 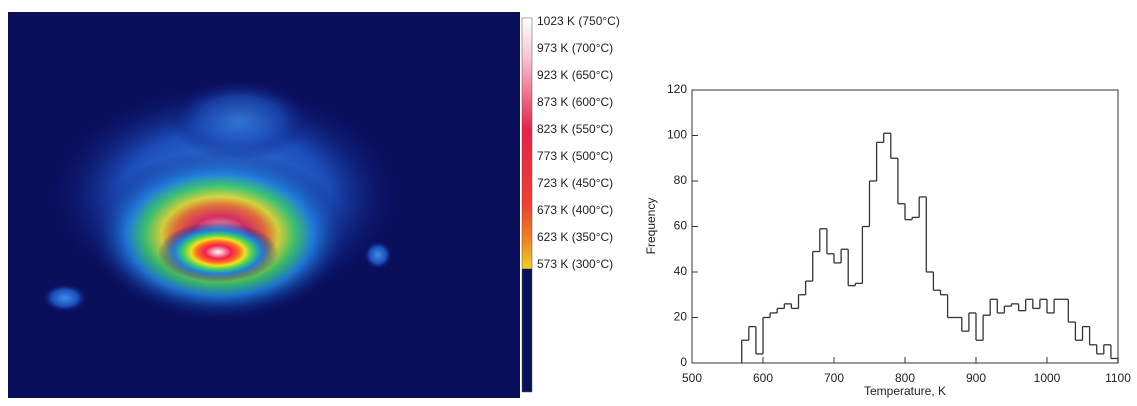 I want to click on x-tick-label: 800, so click(x=905, y=378).